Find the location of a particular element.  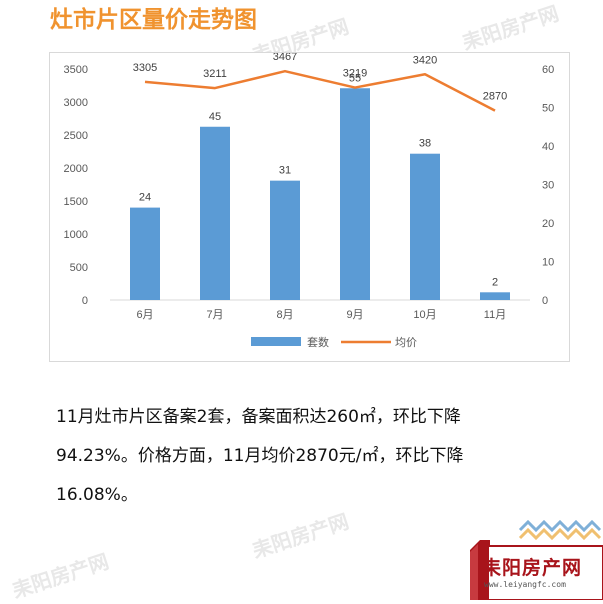

left-tick-label: 2000 is located at coordinates (76, 169).